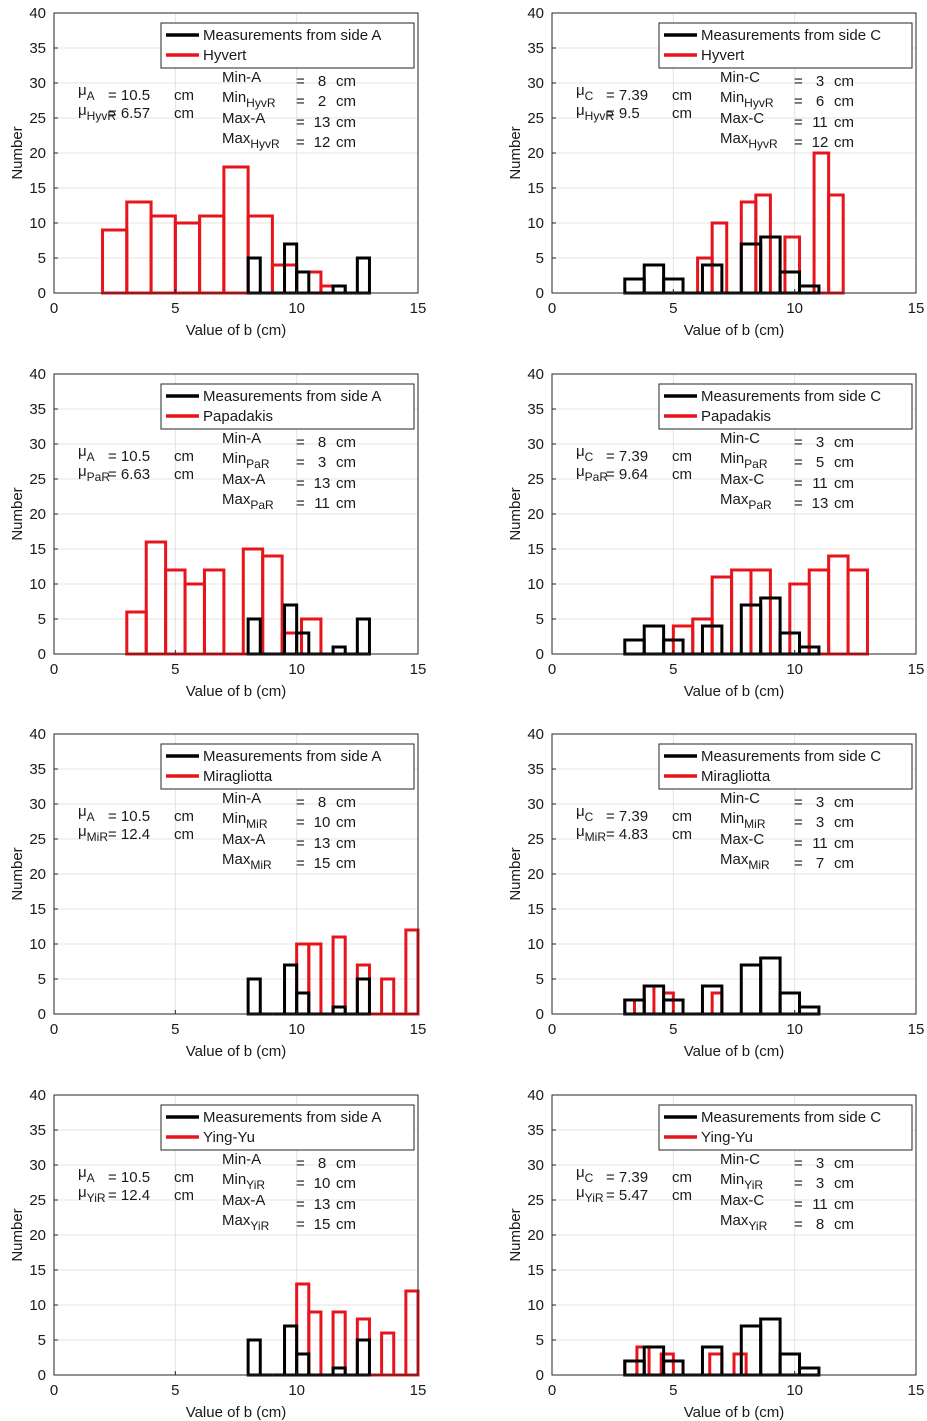  I want to click on max-method-label-main: Max, so click(734, 1220).